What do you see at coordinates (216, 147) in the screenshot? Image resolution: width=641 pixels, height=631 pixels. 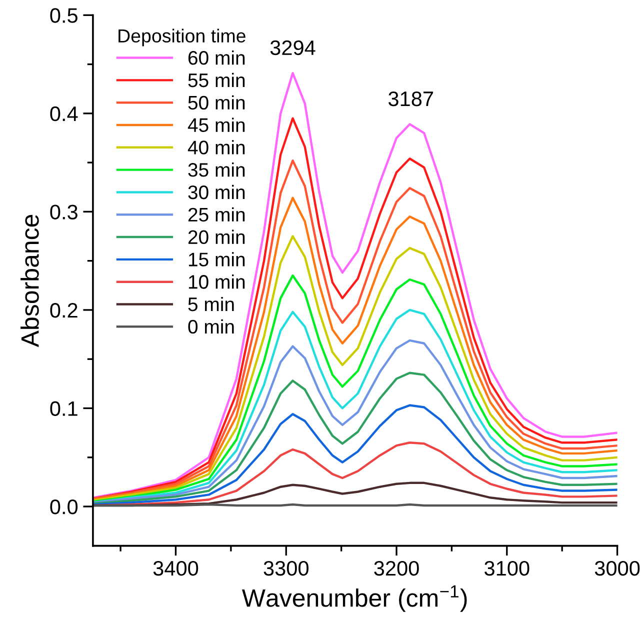 I see `legend-label: 40 min` at bounding box center [216, 147].